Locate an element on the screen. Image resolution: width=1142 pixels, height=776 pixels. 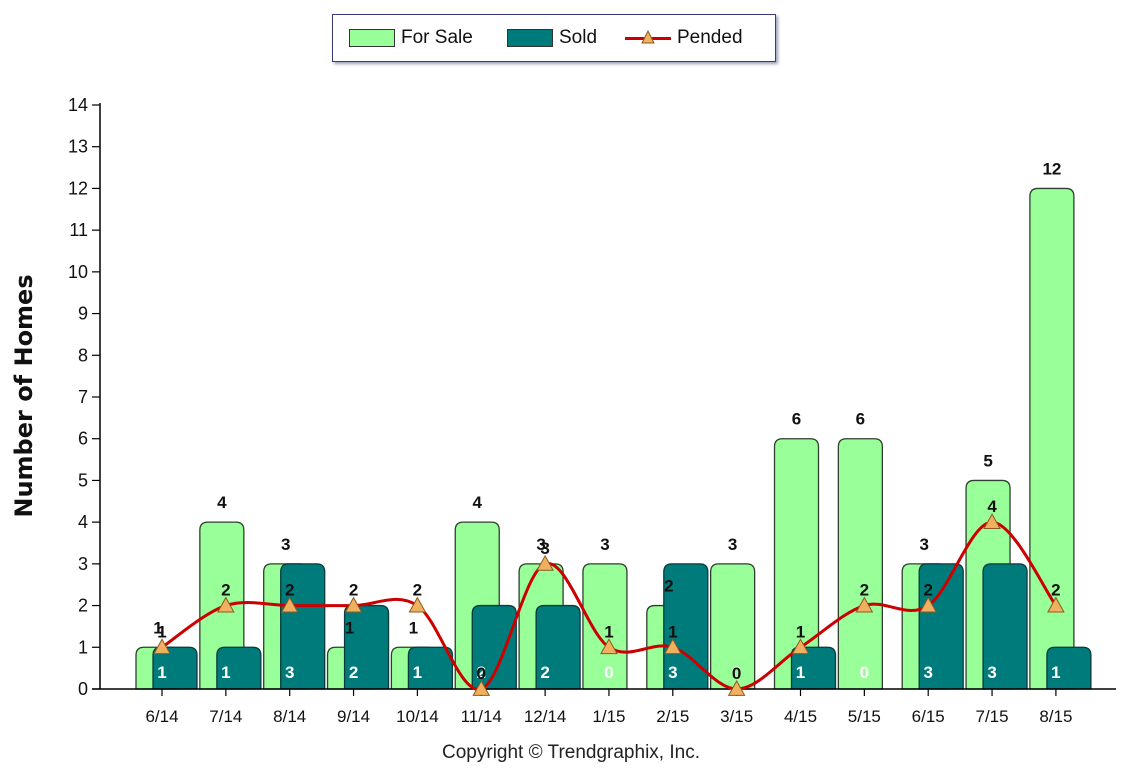
sold-label-12-14: 2 is located at coordinates (544, 672).